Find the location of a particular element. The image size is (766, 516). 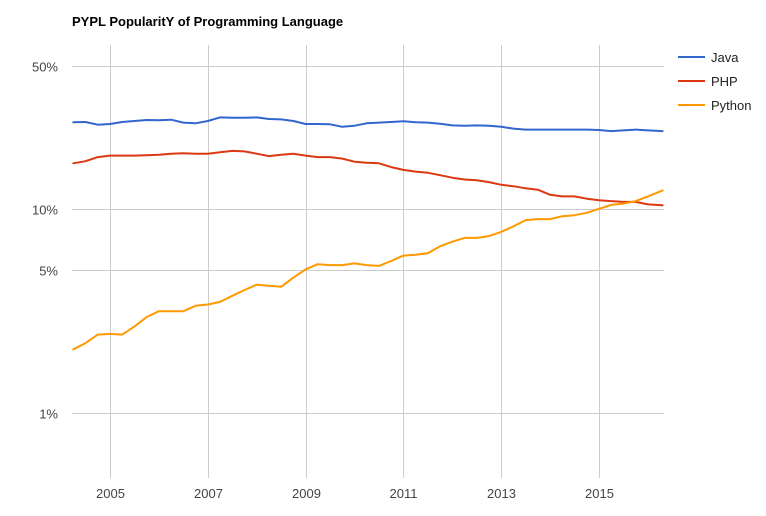

legend: Java PHP Python is located at coordinates (714, 81).